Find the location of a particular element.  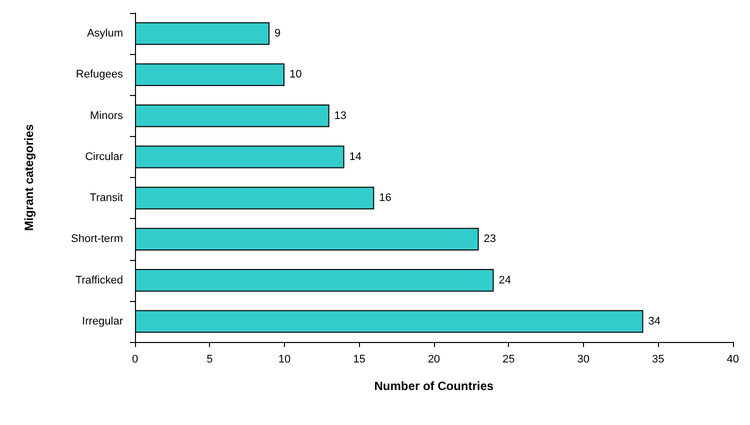

y-tick-label: Refugees is located at coordinates (100, 74).